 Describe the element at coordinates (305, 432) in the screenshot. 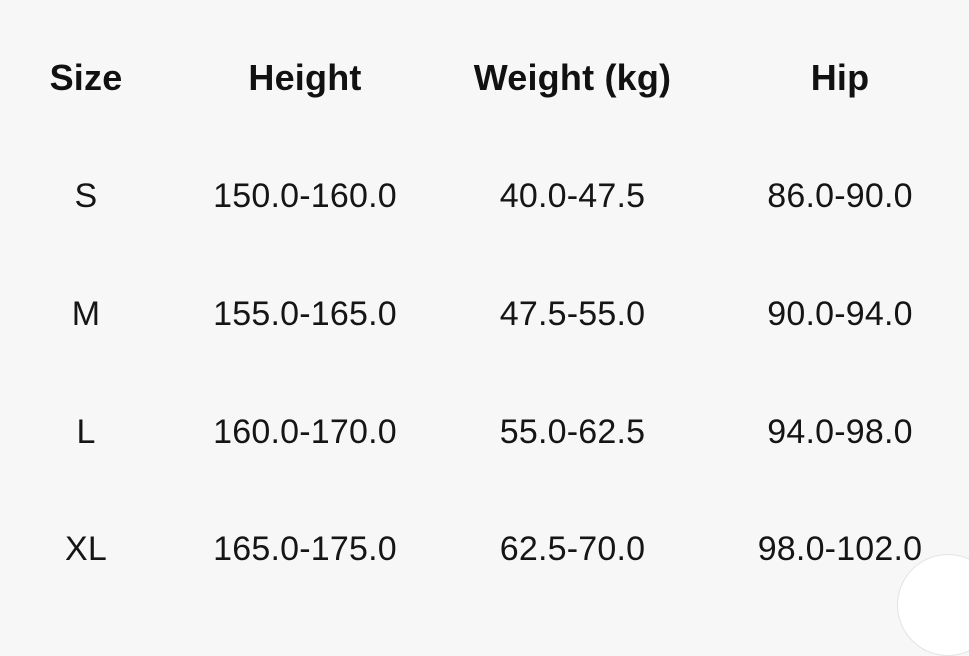

I see `height-cell: 160.0-170.0` at that location.